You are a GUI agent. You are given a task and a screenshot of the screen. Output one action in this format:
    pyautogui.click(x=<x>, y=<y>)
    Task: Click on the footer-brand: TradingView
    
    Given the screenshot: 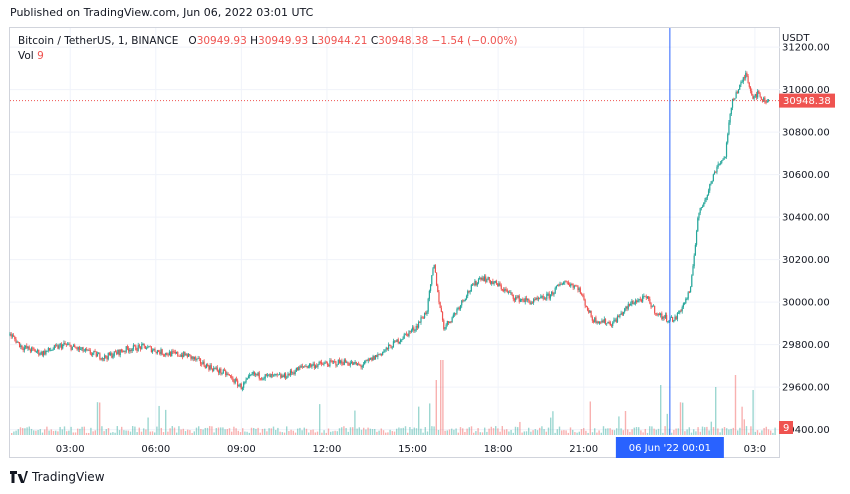 What is the action you would take?
    pyautogui.click(x=57, y=477)
    